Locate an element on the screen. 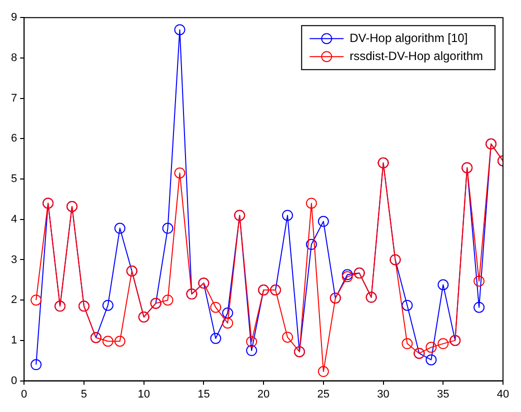 This screenshot has height=412, width=521. x-tick-label: 15 is located at coordinates (204, 394).